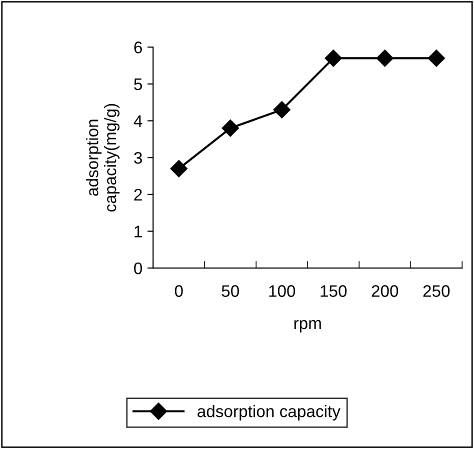 The height and width of the screenshot is (449, 474). I want to click on y-tick-label: 6, so click(138, 48).